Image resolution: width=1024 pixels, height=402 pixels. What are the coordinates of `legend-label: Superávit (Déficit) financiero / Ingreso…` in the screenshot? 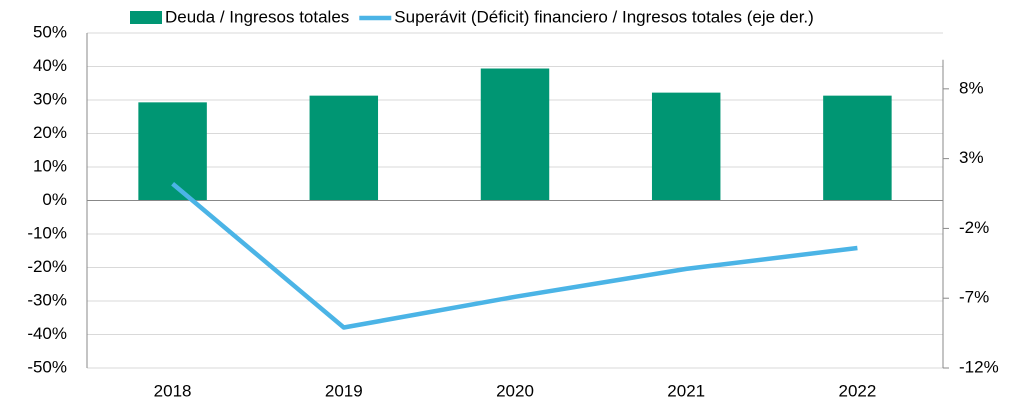 It's located at (604, 16).